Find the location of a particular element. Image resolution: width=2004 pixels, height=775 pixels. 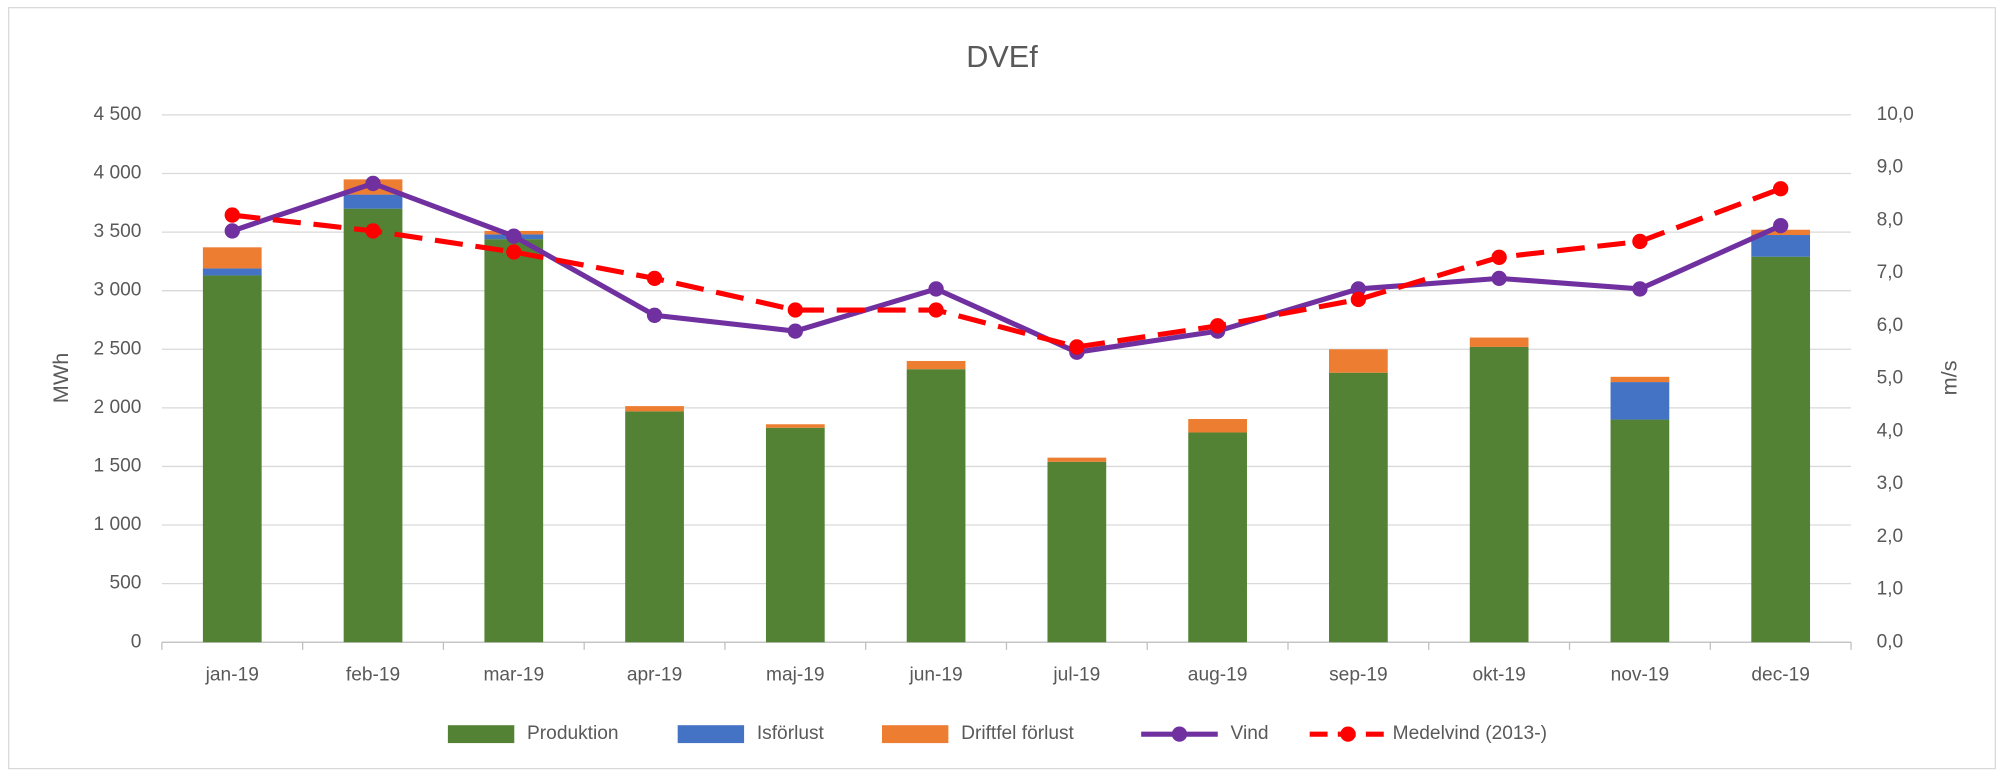

y2-tick-label: 8,0 is located at coordinates (1890, 219).